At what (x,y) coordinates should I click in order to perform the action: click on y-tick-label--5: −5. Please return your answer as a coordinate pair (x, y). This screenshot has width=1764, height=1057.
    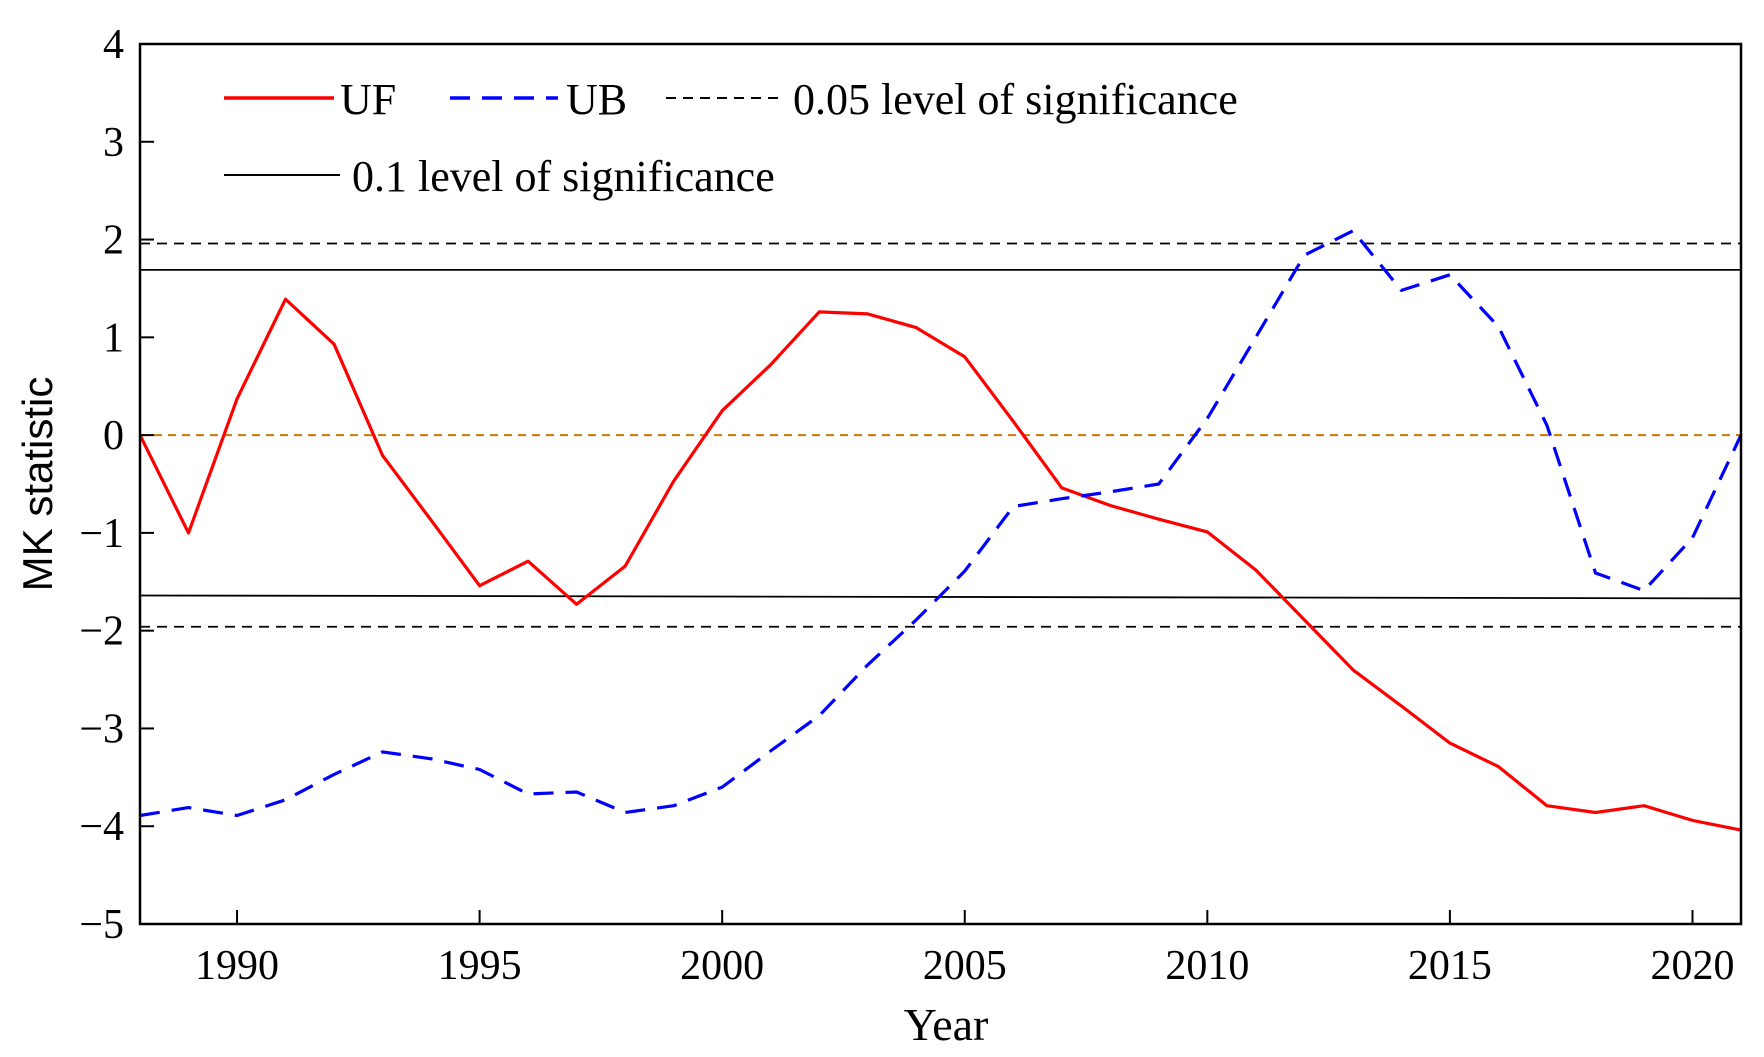
    Looking at the image, I should click on (101, 925).